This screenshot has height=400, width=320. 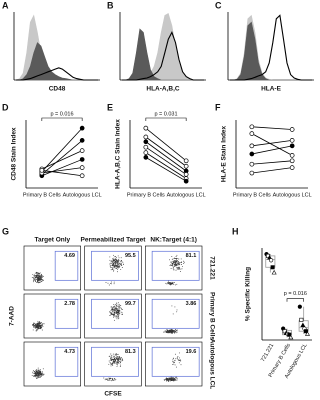 What do you see at coordinates (191, 304) in the screenshot?
I see `gate-percent: 3.86` at bounding box center [191, 304].